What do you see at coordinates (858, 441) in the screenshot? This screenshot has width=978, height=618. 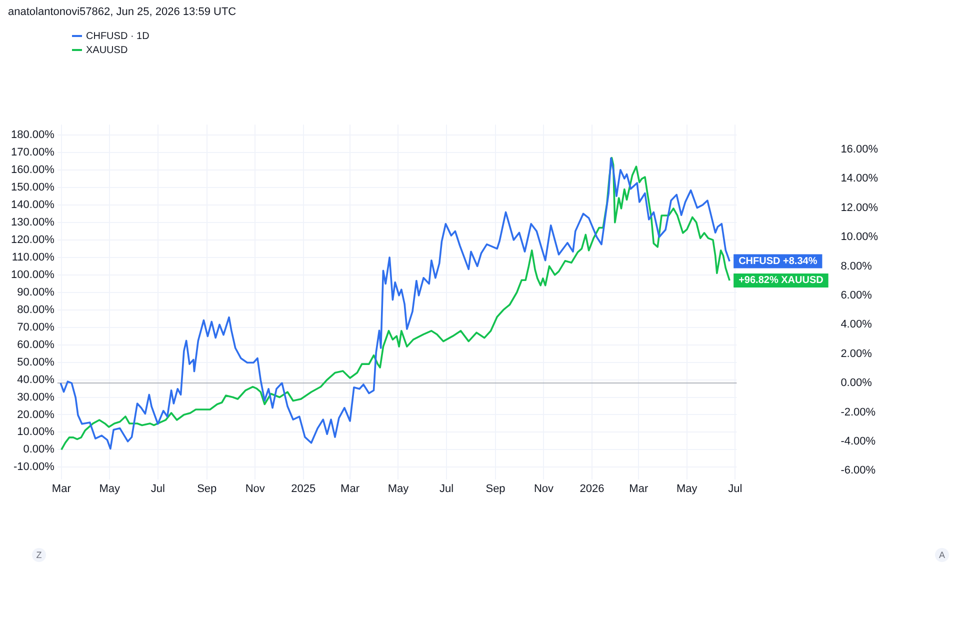 I see `y2-tick-label: -4.00%` at bounding box center [858, 441].